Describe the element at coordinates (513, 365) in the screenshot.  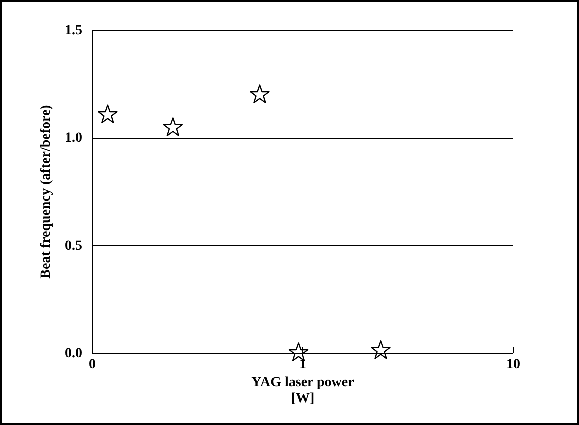
I see `x-tick-label: 10` at that location.